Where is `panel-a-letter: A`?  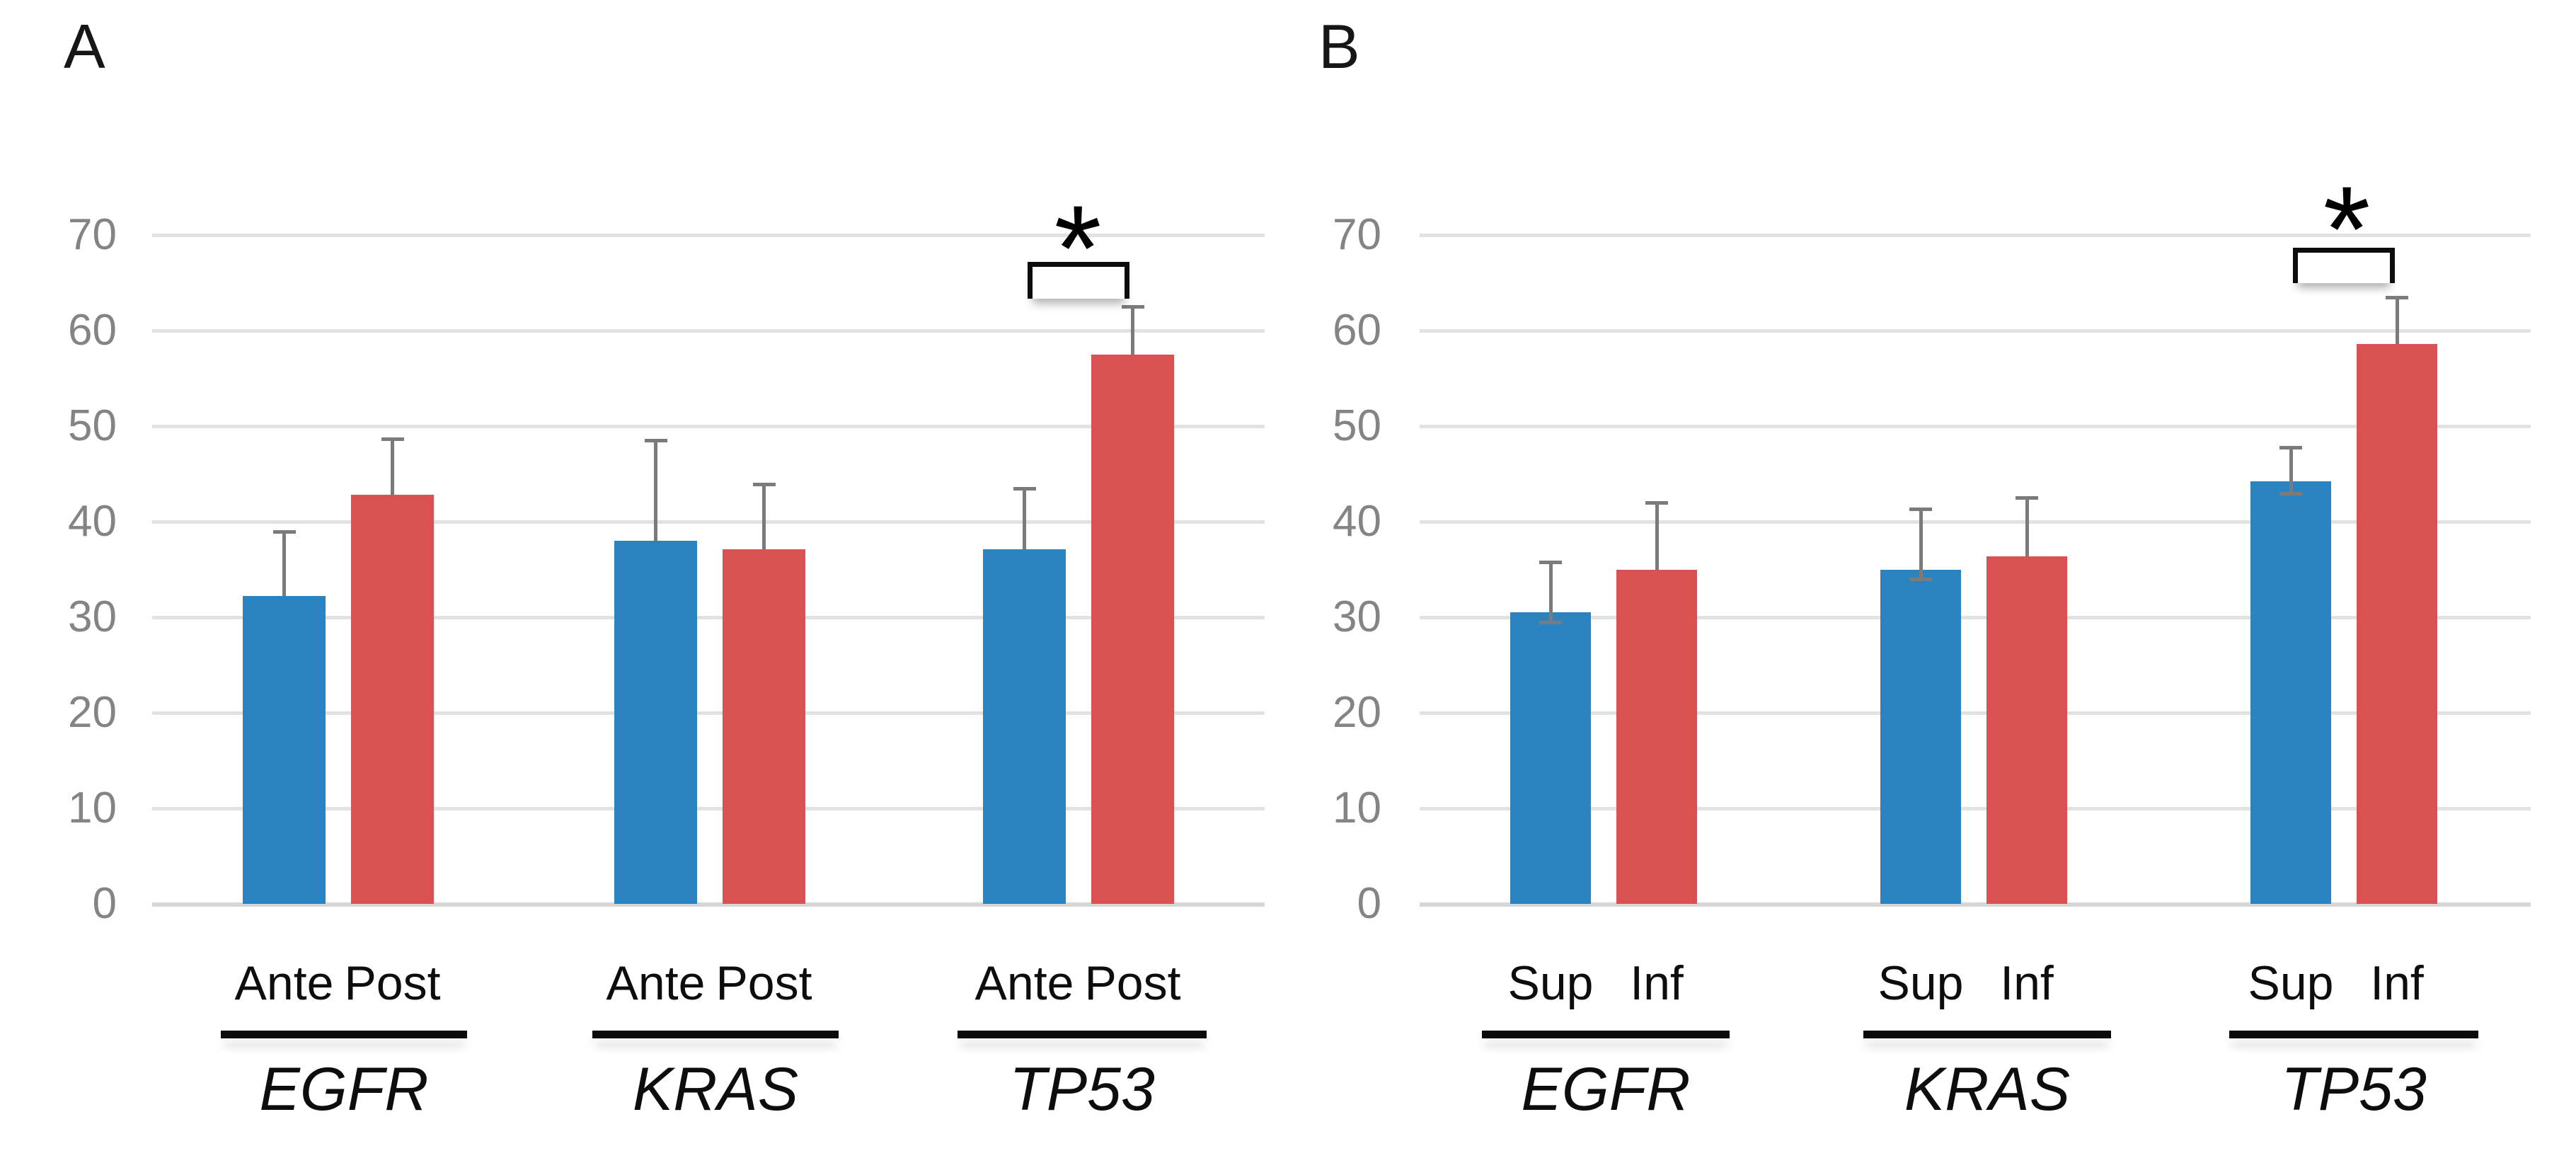 panel-a-letter: A is located at coordinates (85, 46).